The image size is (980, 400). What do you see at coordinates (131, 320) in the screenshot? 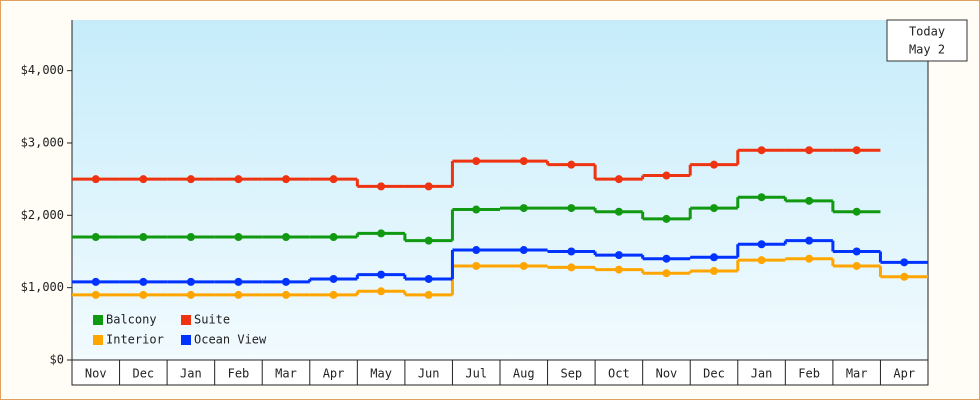
I see `legend-label: Balcony` at bounding box center [131, 320].